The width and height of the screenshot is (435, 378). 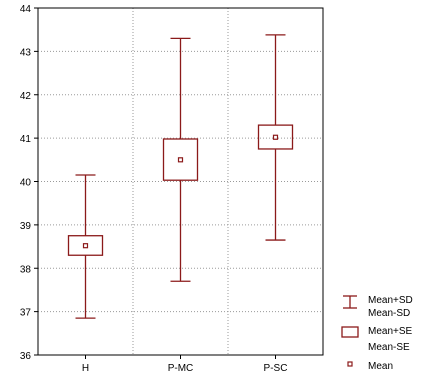 What do you see at coordinates (350, 332) in the screenshot?
I see `legend-box-symbol` at bounding box center [350, 332].